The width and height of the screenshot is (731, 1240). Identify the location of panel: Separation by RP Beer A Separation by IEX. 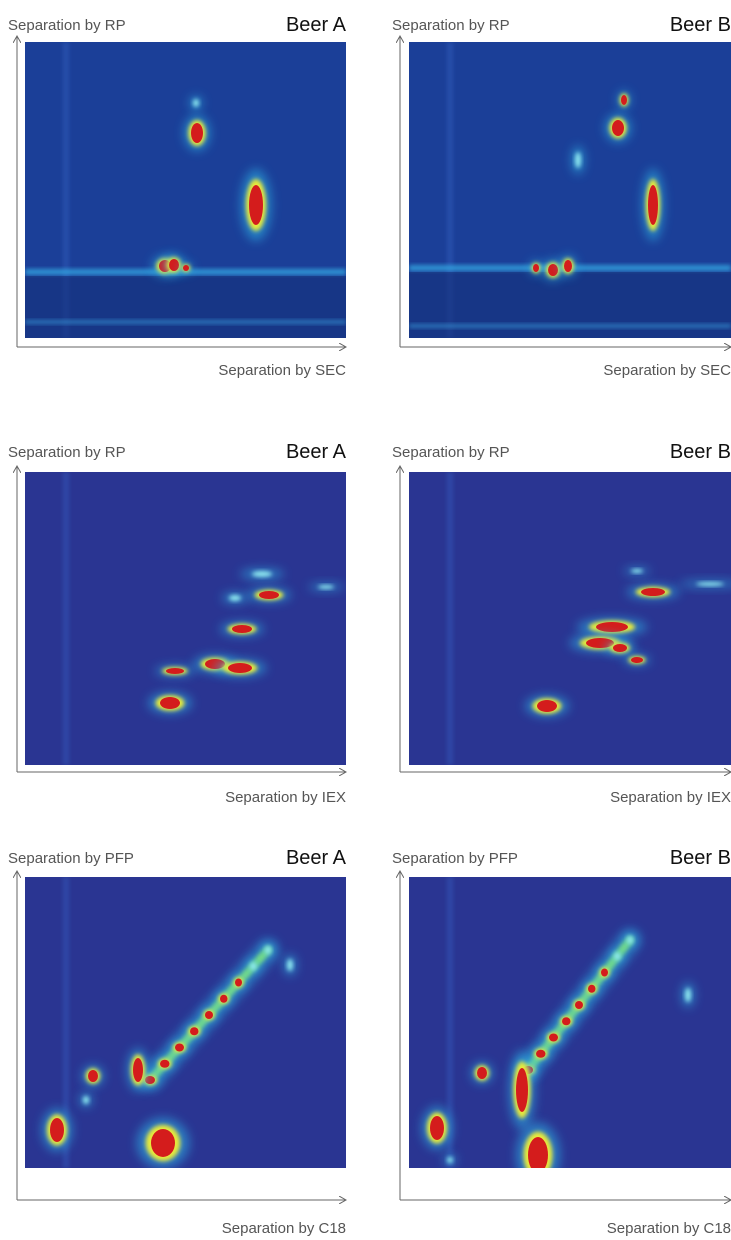
(177, 623).